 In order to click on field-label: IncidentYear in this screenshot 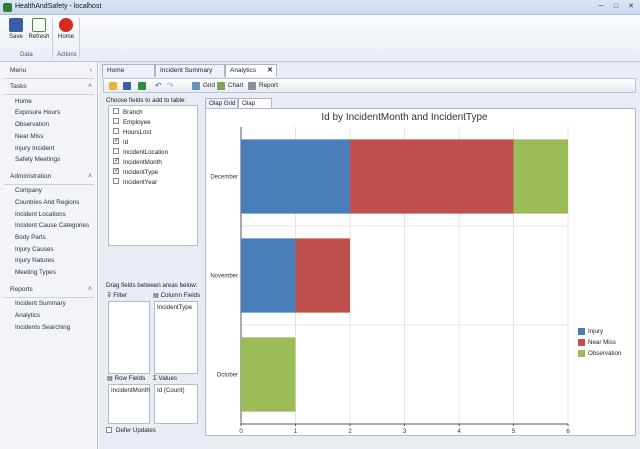, I will do `click(140, 182)`.